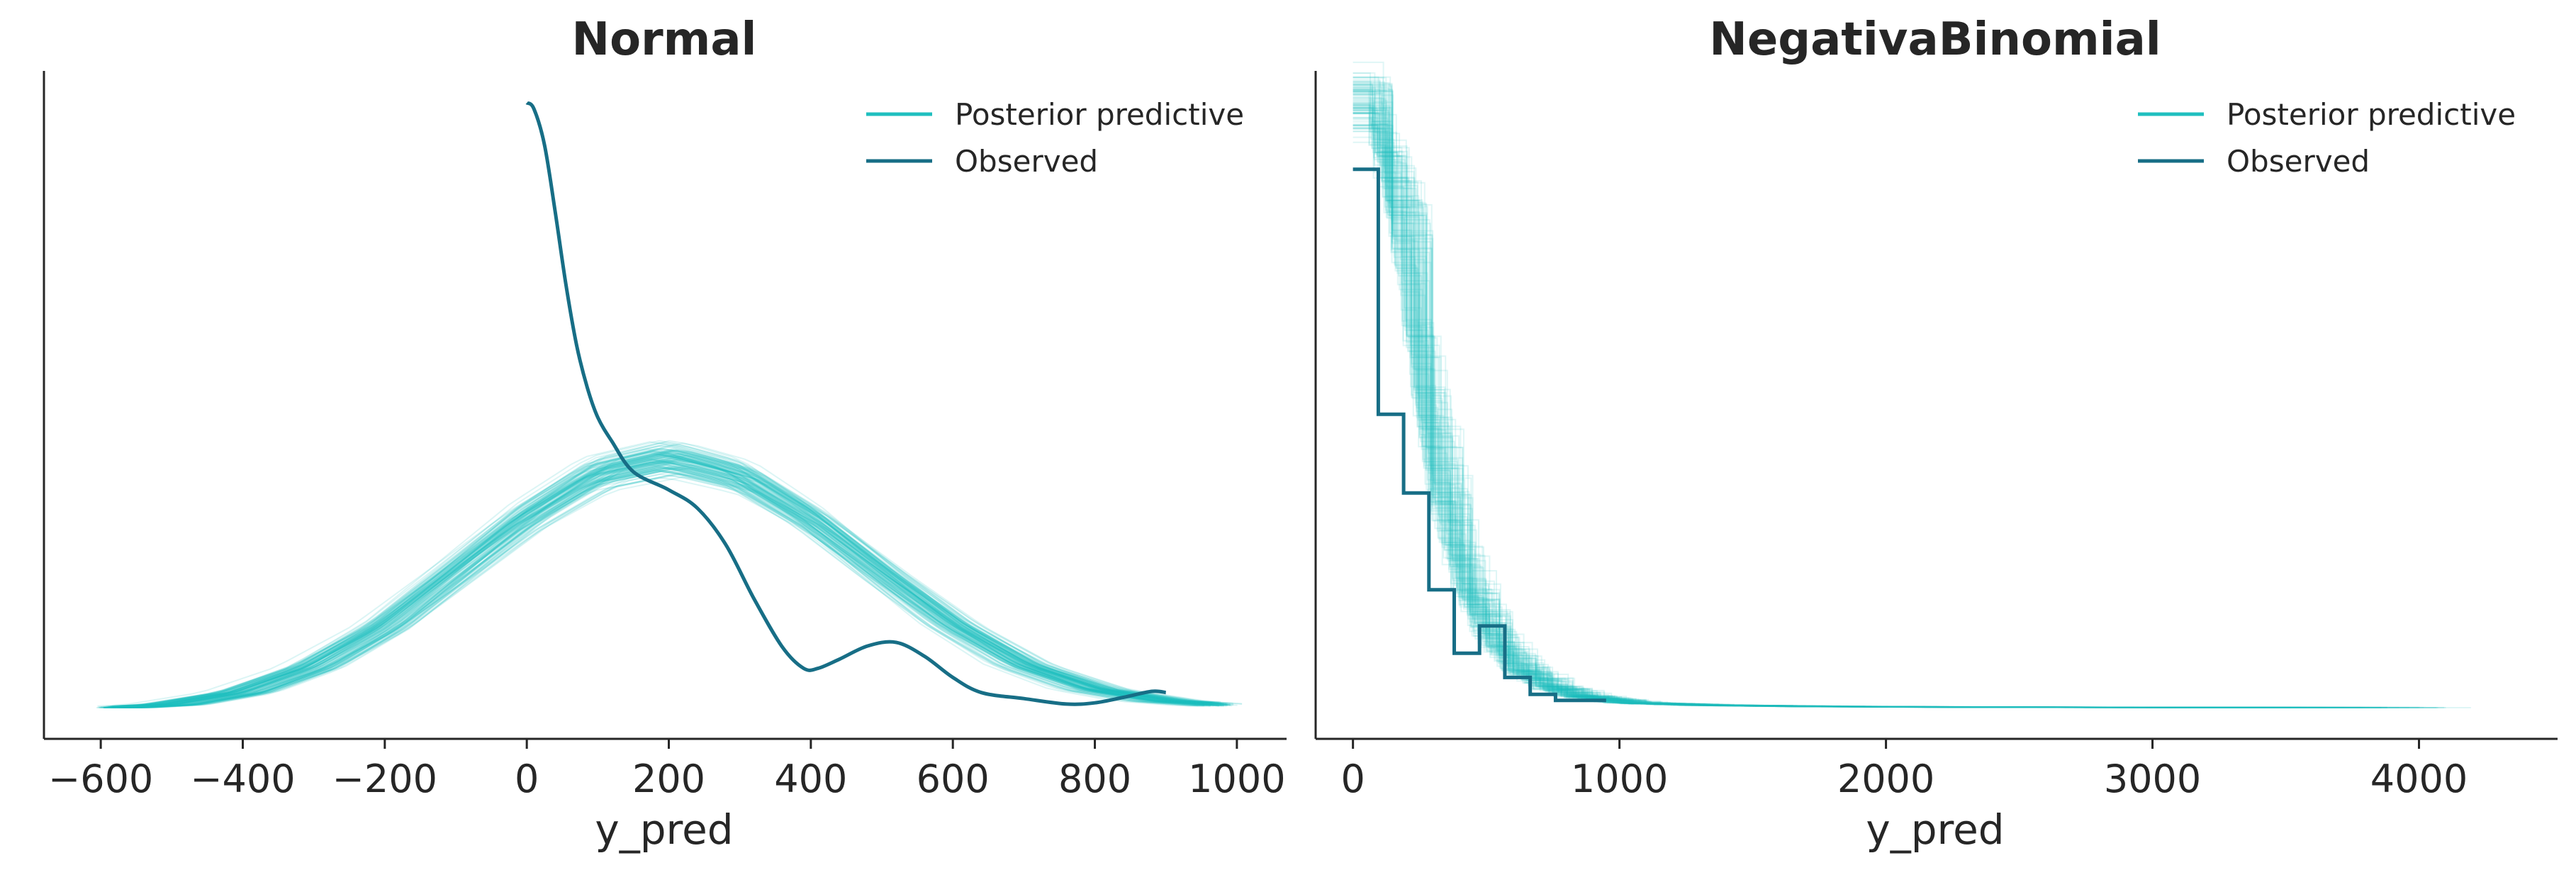  Describe the element at coordinates (2419, 779) in the screenshot. I see `x-tick-label: 4000` at that location.